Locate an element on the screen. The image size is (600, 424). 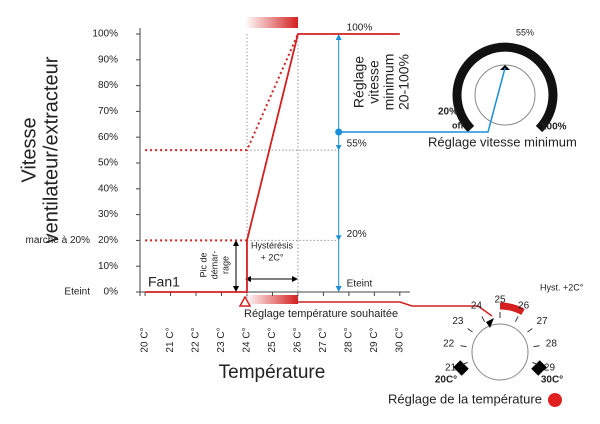
dial-label: 100% is located at coordinates (554, 127).